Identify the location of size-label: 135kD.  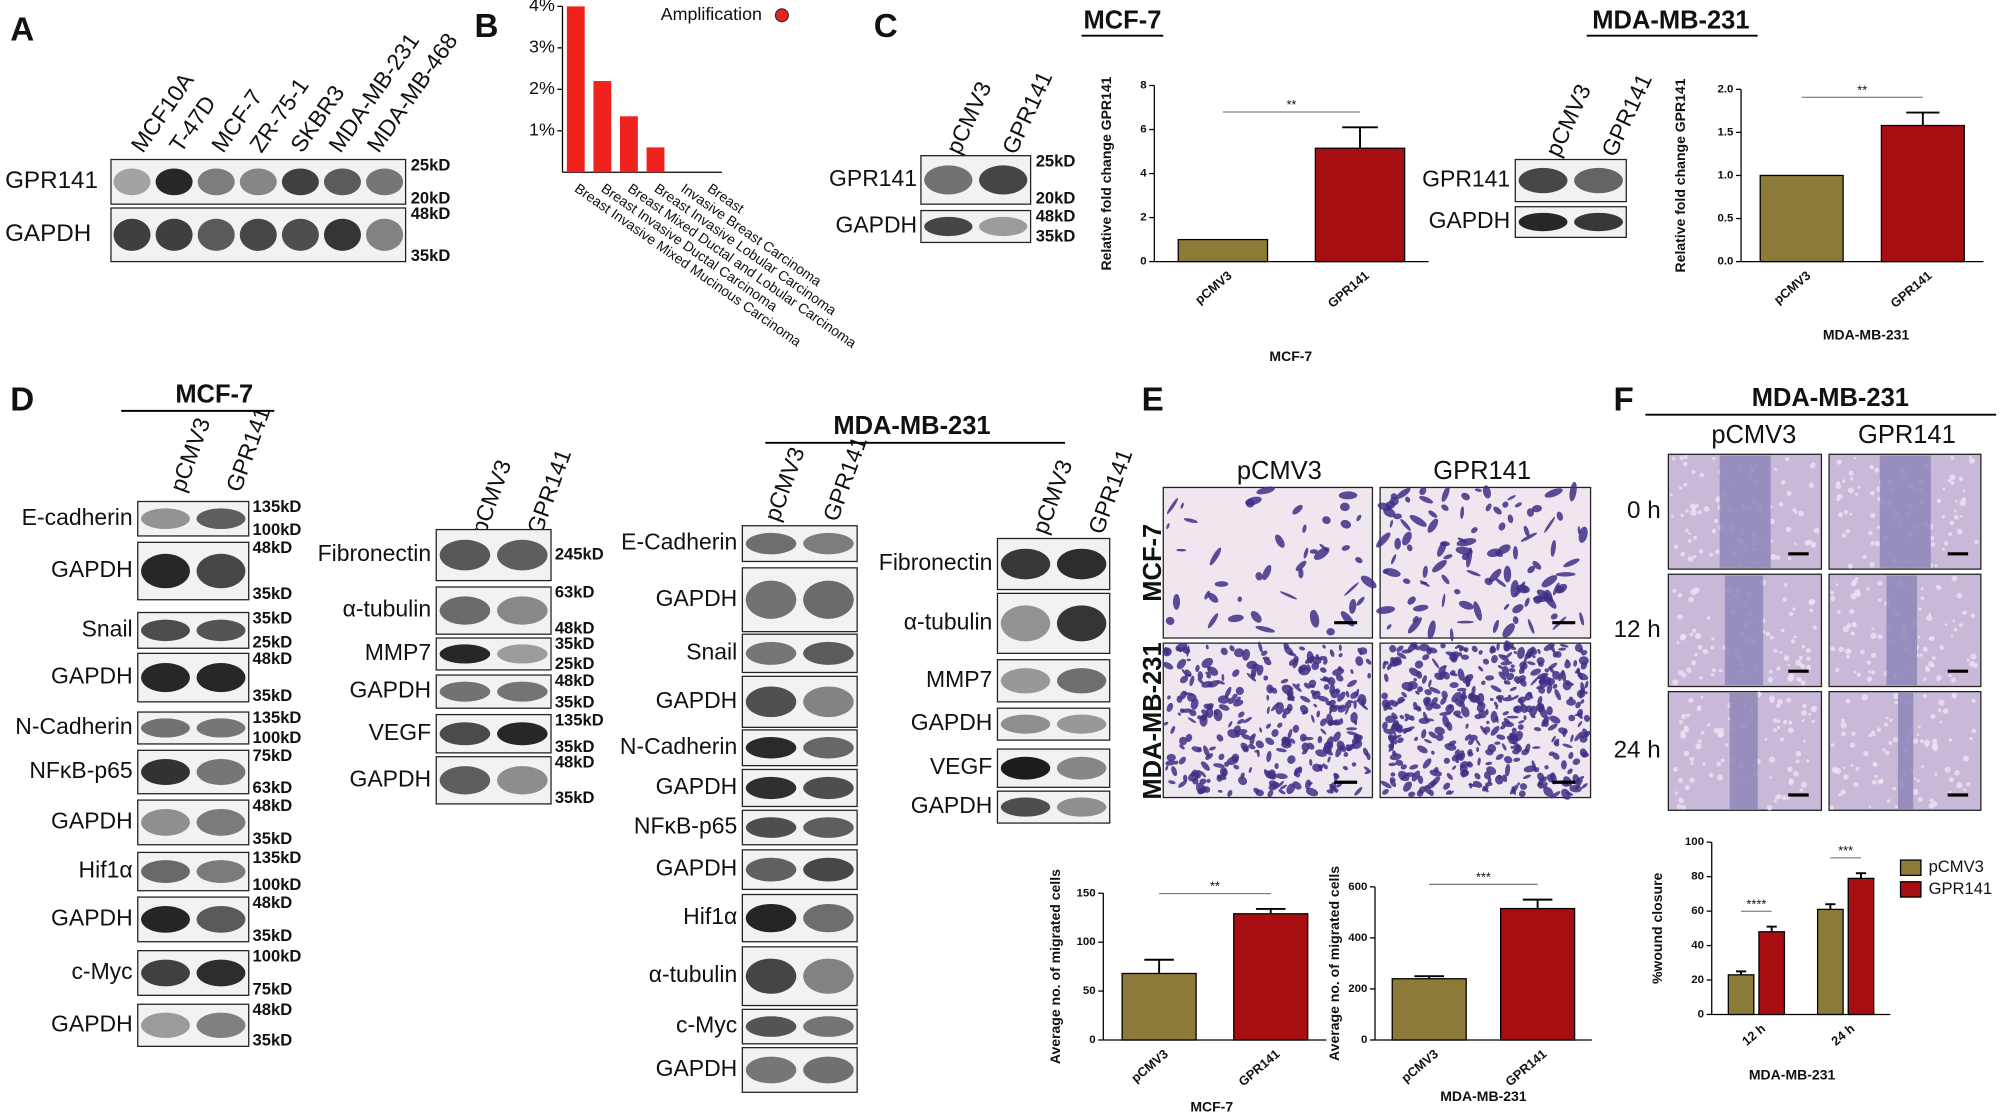
(277, 717).